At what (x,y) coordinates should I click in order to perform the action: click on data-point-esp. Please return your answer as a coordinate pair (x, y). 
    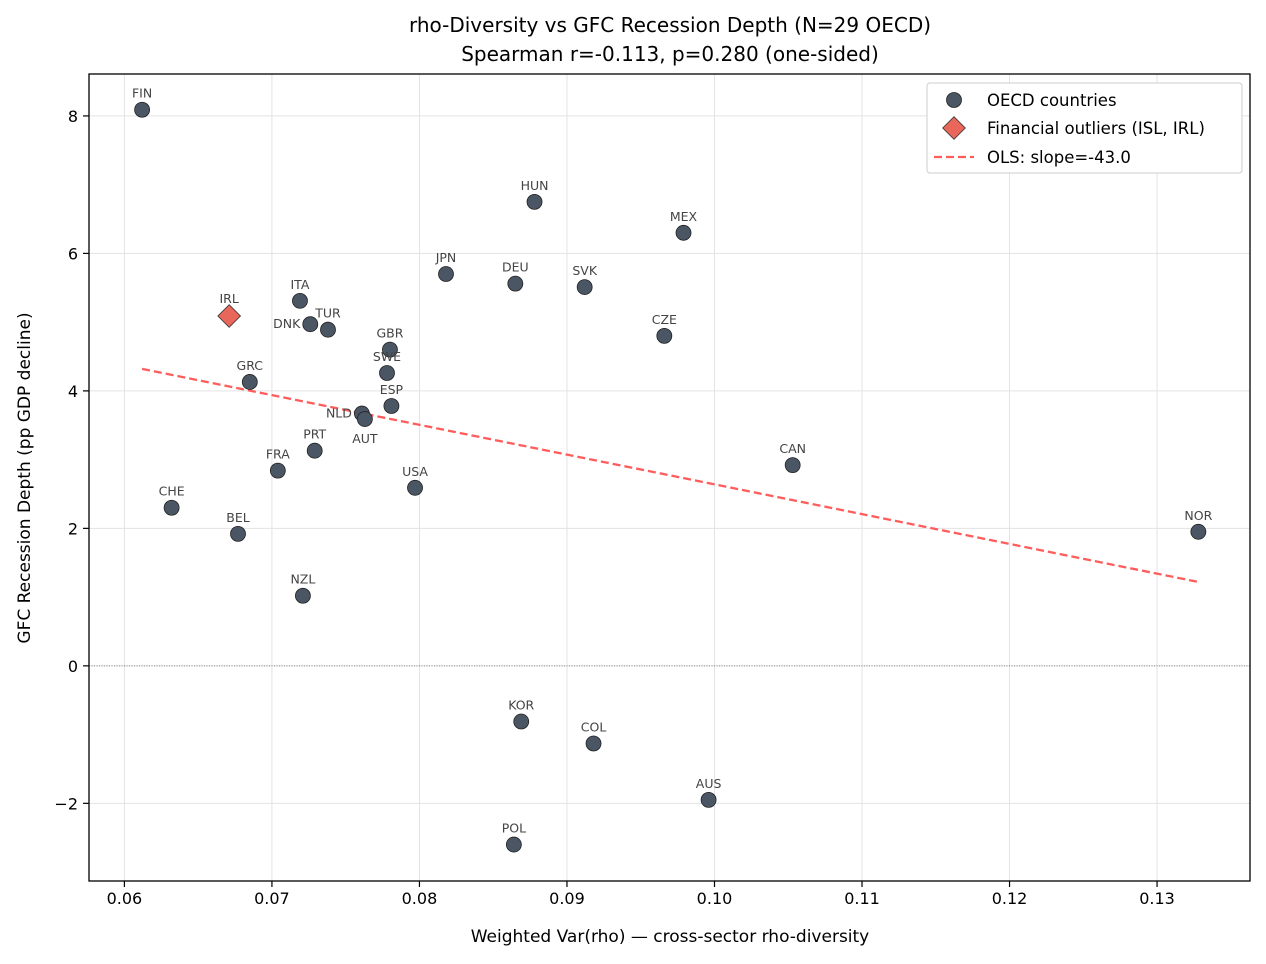
    Looking at the image, I should click on (391, 406).